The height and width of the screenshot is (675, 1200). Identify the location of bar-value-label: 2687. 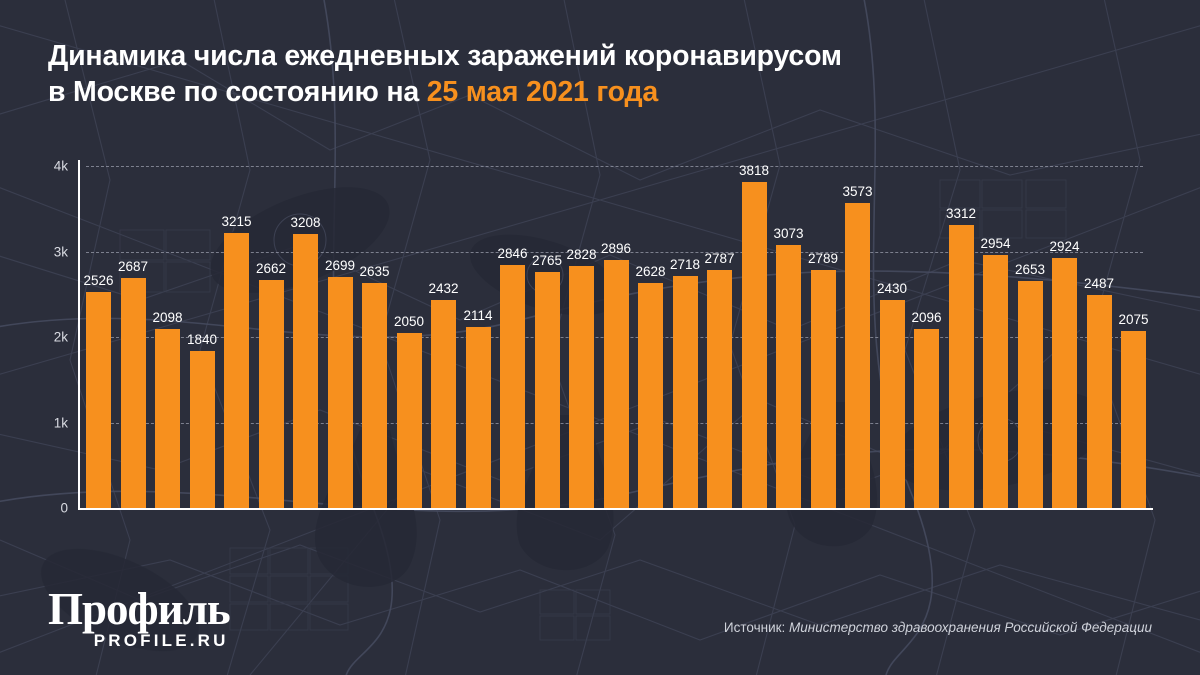
(133, 267).